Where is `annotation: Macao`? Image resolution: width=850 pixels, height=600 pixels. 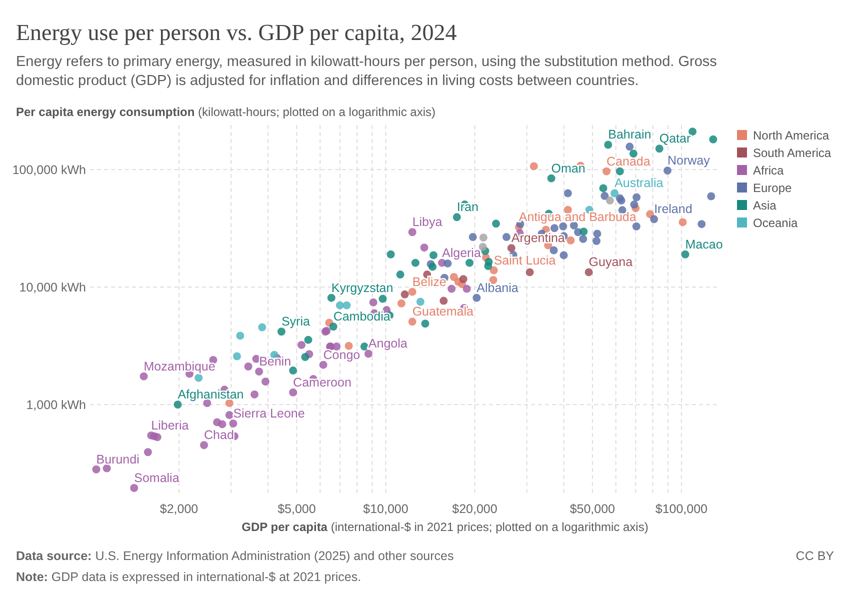 annotation: Macao is located at coordinates (704, 244).